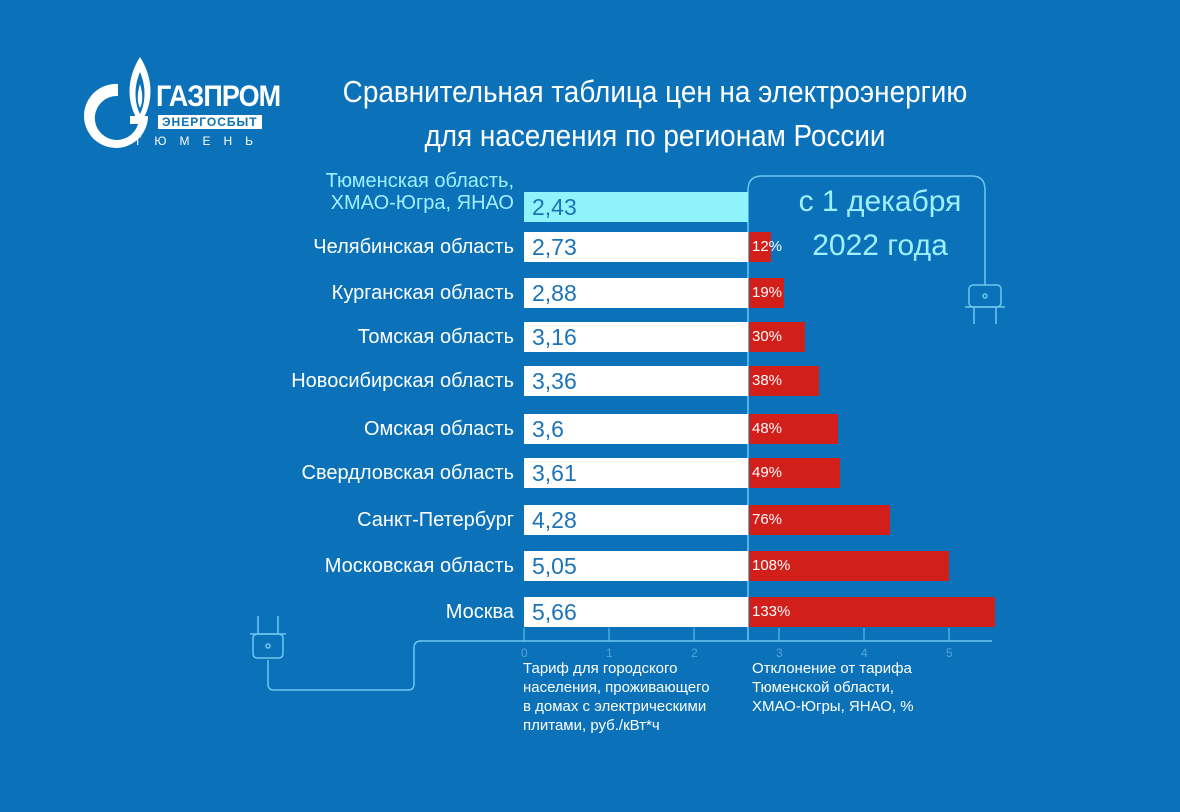 The width and height of the screenshot is (1180, 812). Describe the element at coordinates (479, 612) in the screenshot. I see `category-label: Москва` at that location.